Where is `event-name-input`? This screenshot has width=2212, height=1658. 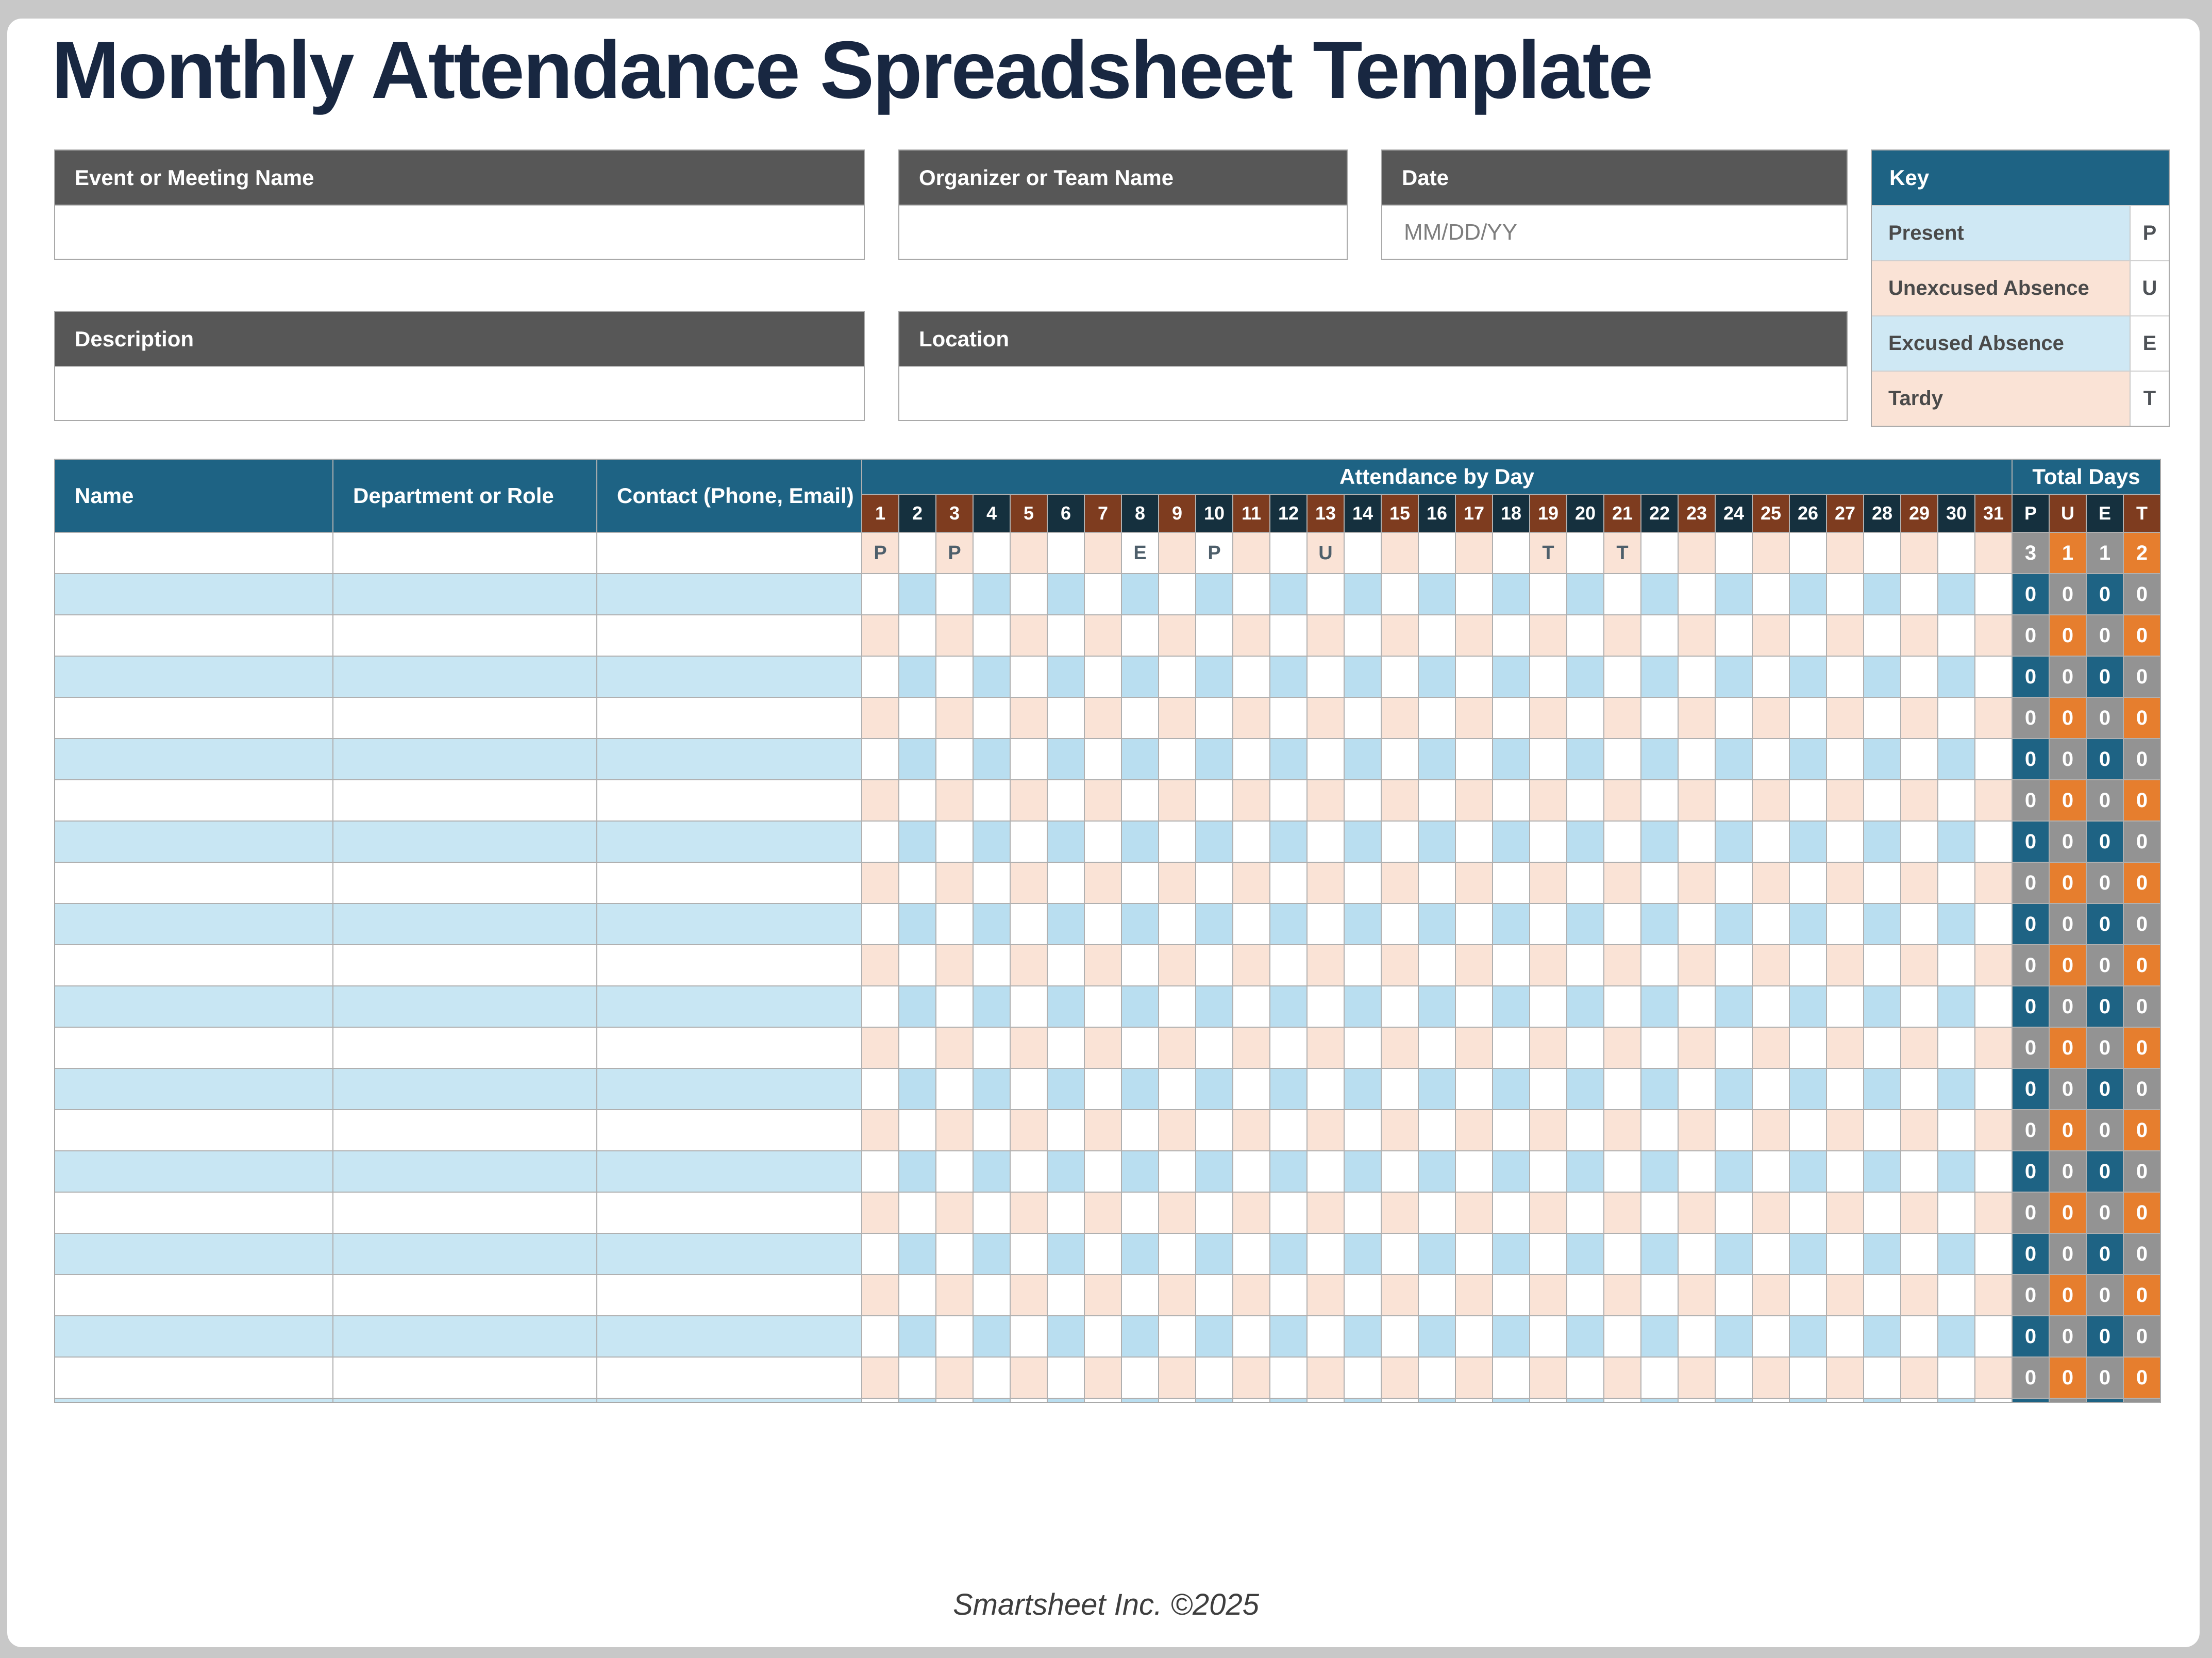
event-name-input is located at coordinates (459, 232).